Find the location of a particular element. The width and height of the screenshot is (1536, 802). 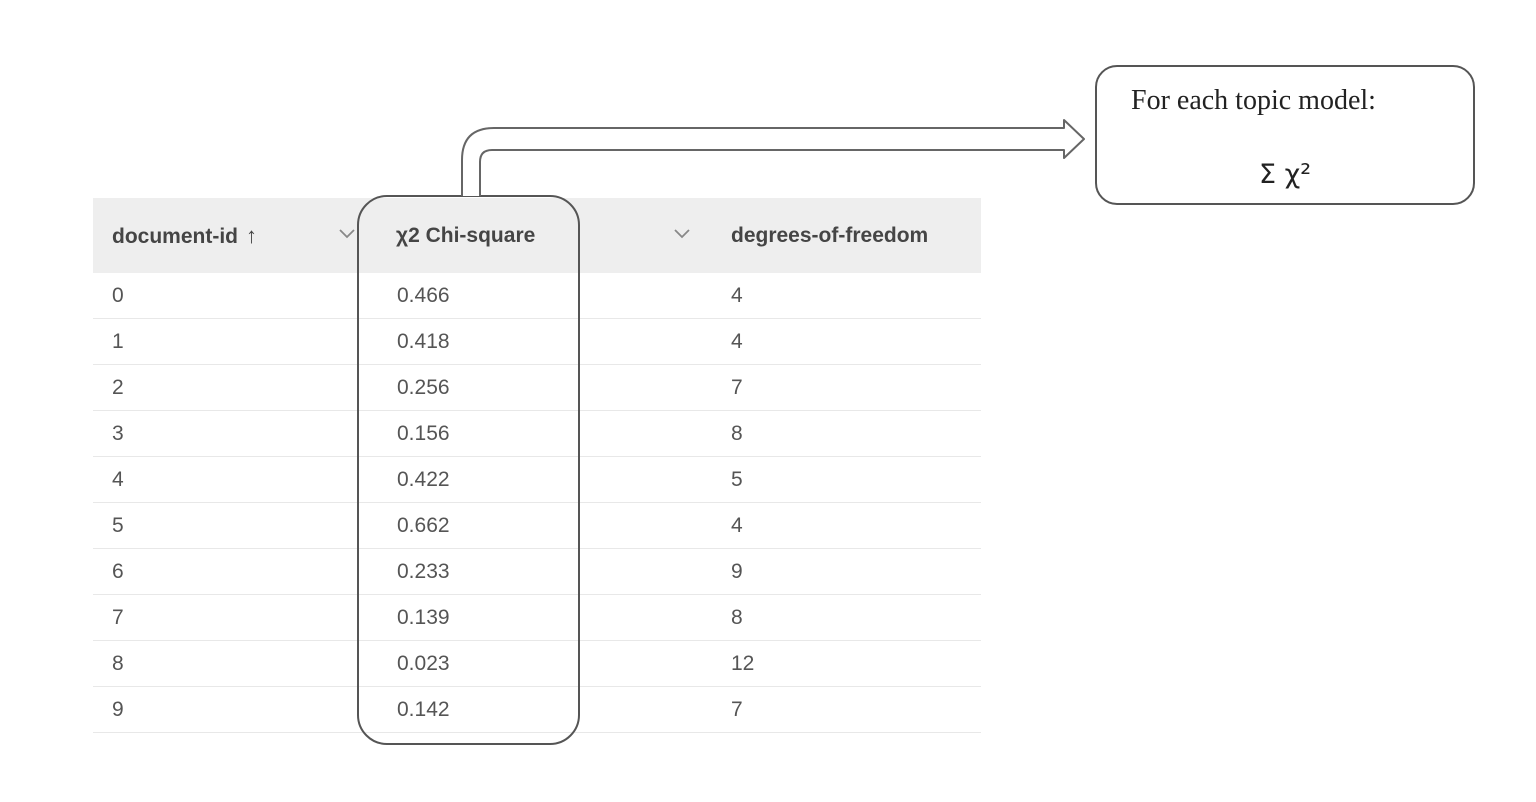

table-row: 8 0.023 12 is located at coordinates (537, 664).